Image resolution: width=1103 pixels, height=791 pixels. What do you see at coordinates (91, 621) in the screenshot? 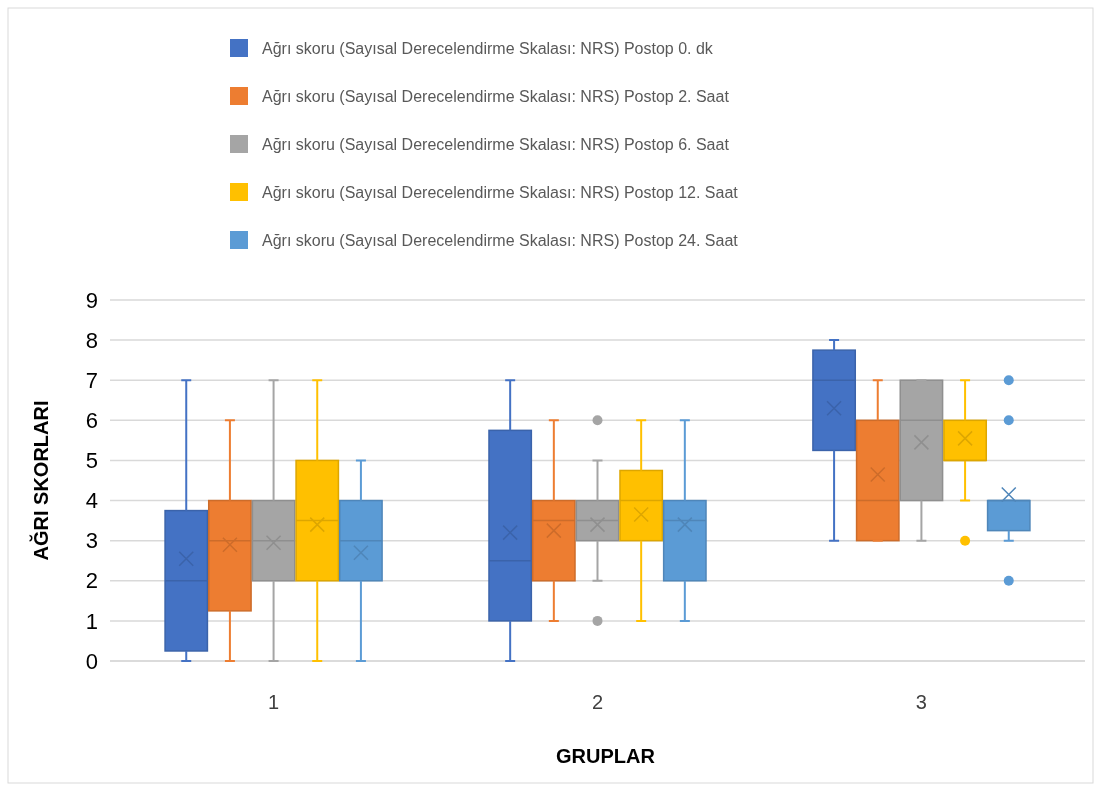
I see `y-tick-label: 1` at bounding box center [91, 621].